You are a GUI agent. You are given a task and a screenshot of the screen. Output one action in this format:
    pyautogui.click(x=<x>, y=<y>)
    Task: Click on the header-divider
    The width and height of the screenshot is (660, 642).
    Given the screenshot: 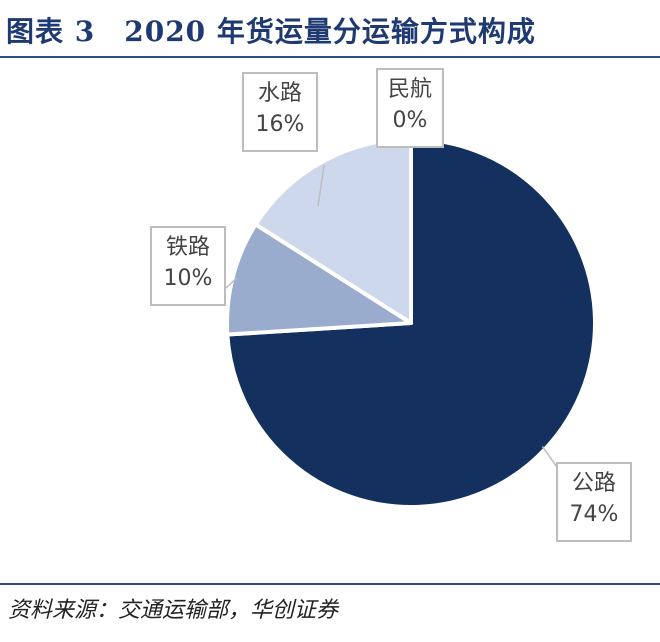 What is the action you would take?
    pyautogui.click(x=330, y=57)
    